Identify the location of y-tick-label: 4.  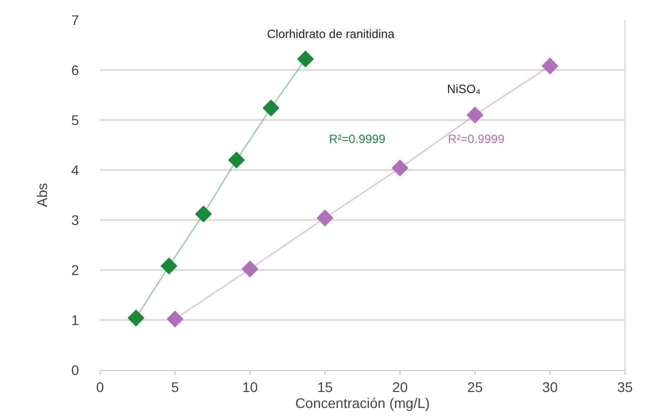
(75, 170).